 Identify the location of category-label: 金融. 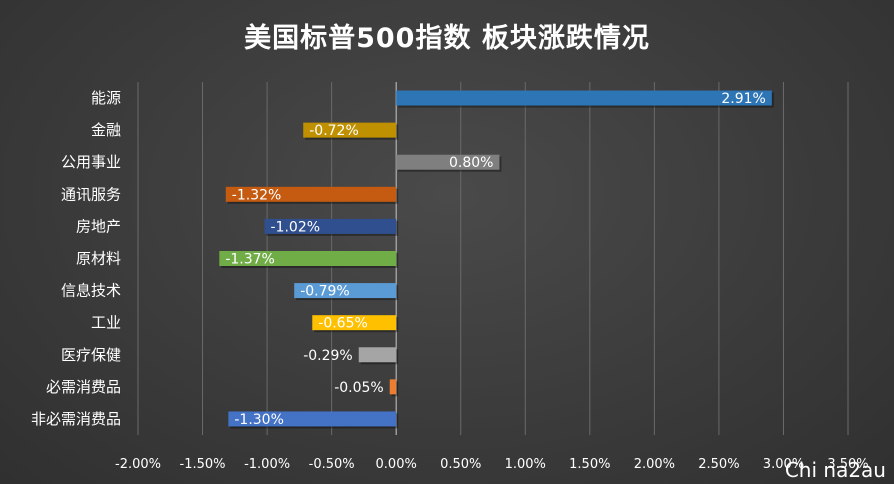
(106, 130).